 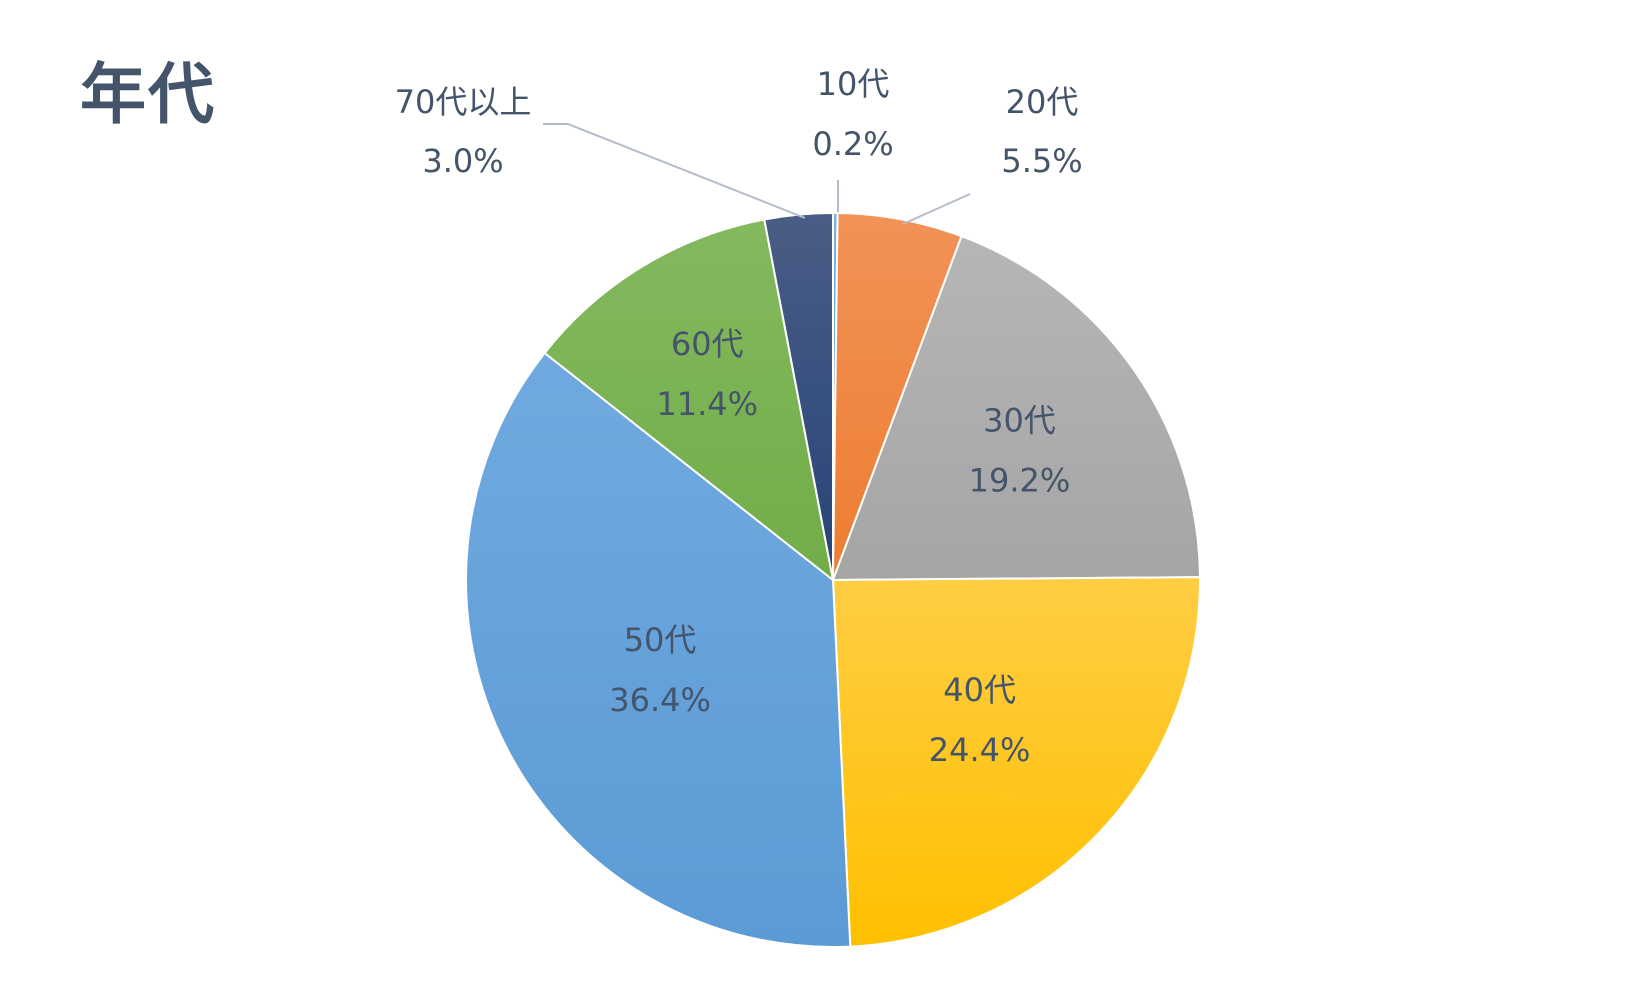 What do you see at coordinates (980, 750) in the screenshot?
I see `slice-percent-label: 24.4%` at bounding box center [980, 750].